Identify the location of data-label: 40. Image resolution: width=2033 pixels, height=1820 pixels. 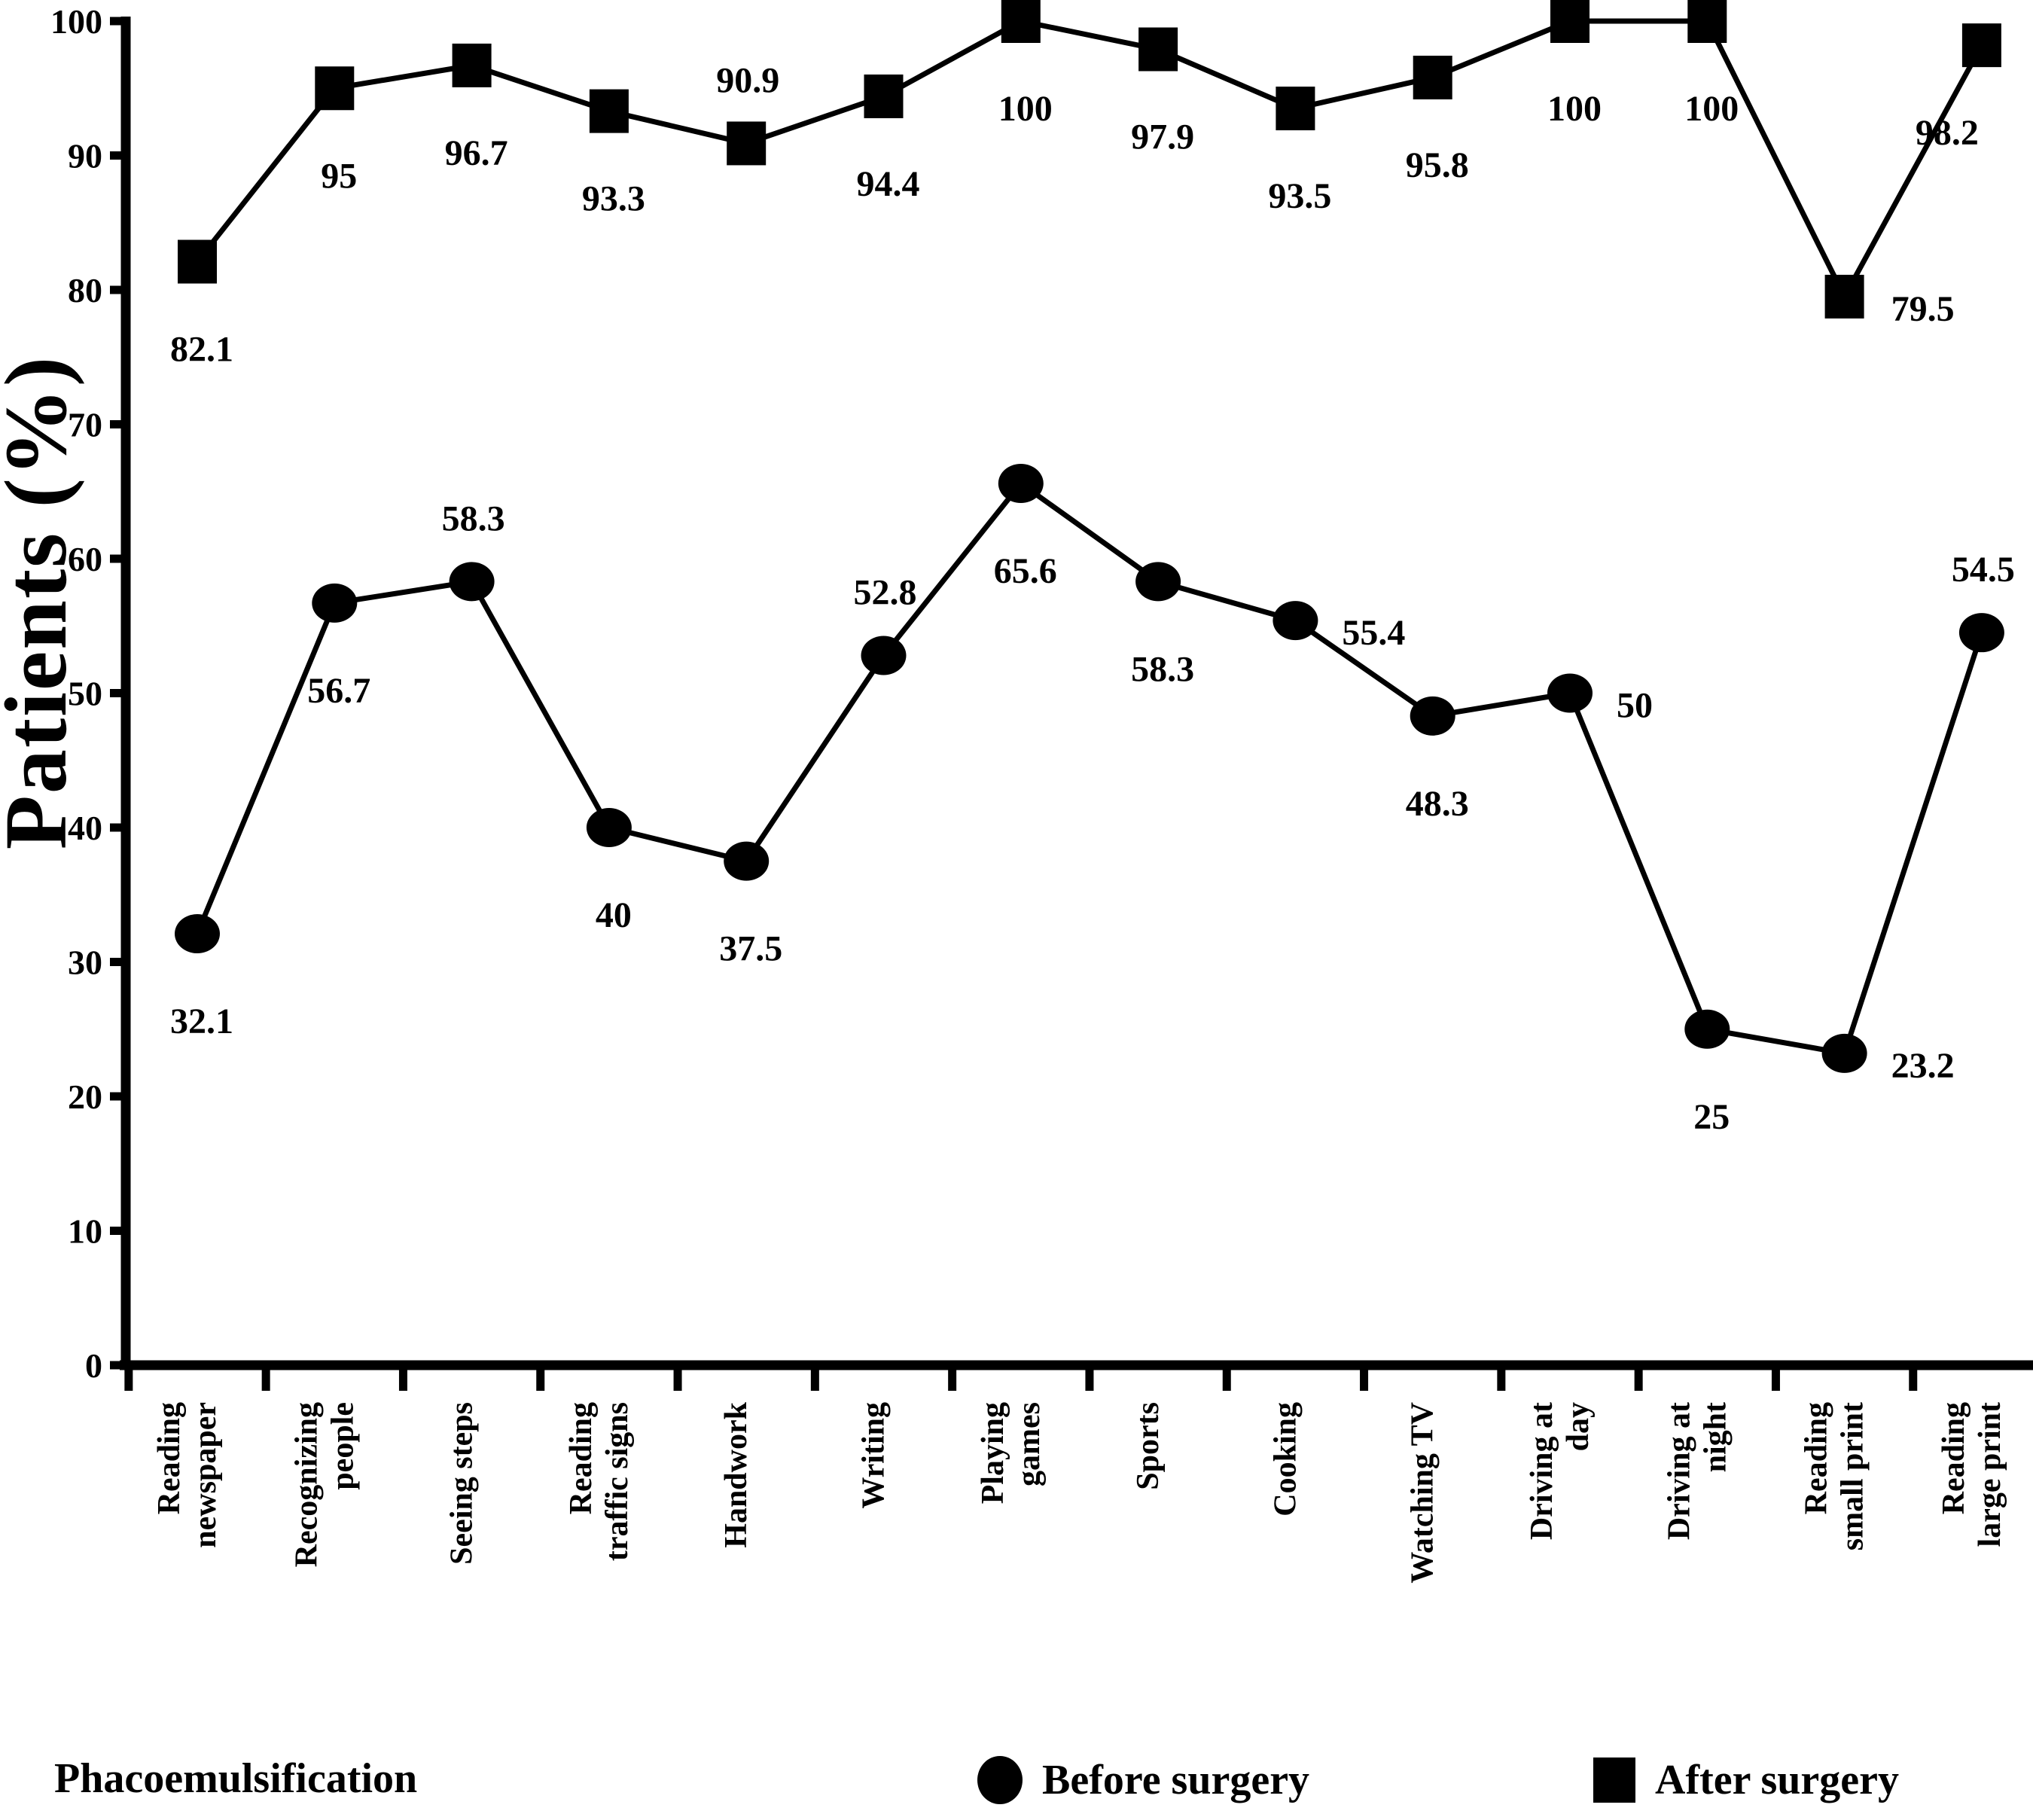
(614, 915).